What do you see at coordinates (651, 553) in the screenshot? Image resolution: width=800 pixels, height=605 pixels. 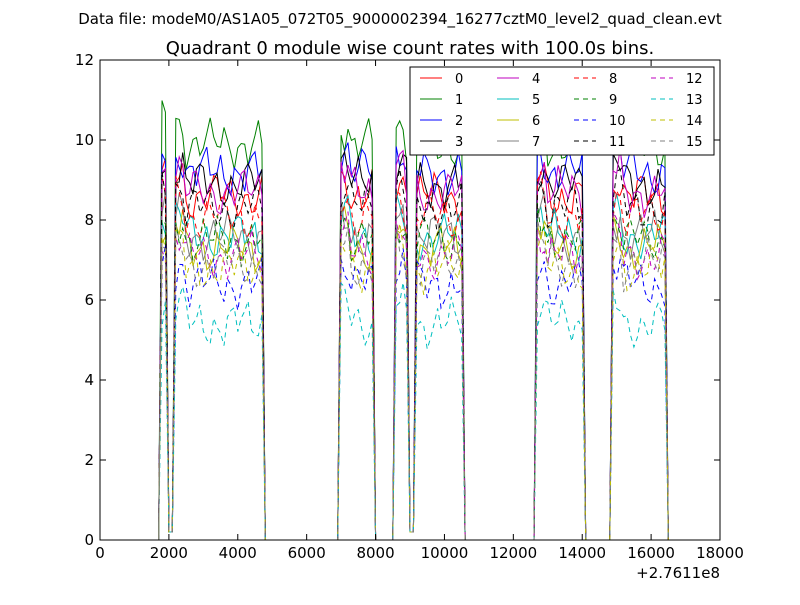 I see `x-tick-label: 16000` at bounding box center [651, 553].